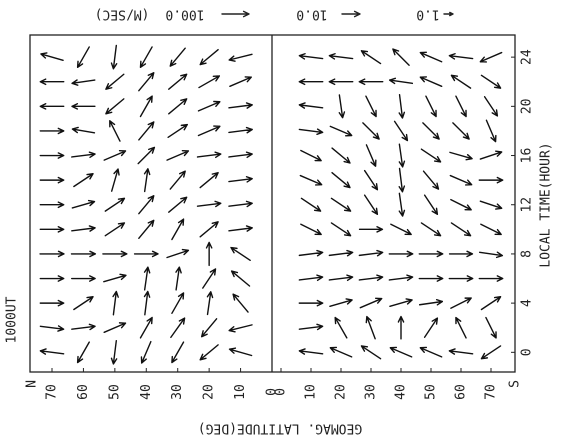 The width and height of the screenshot is (561, 445). What do you see at coordinates (12, 319) in the screenshot?
I see `time-annotation: 1000UT` at bounding box center [12, 319].